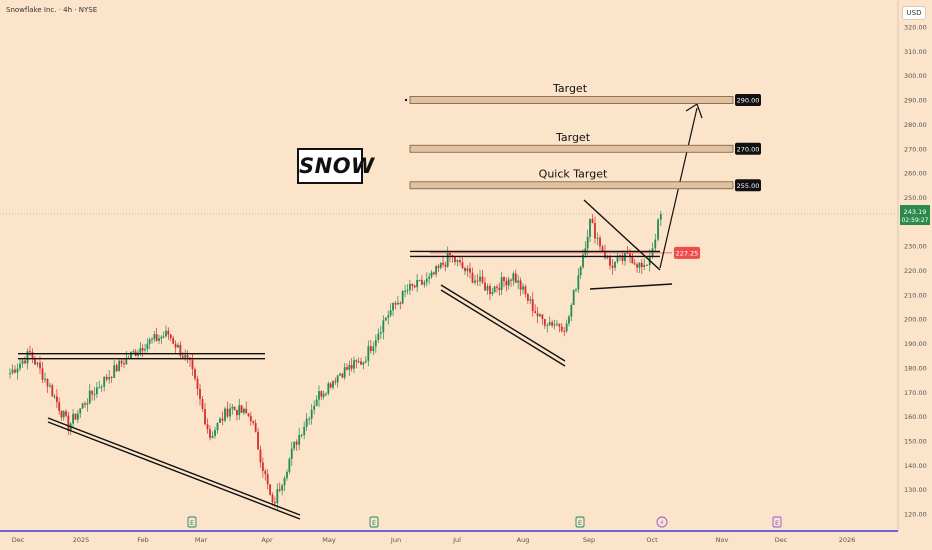 This screenshot has width=932, height=550. Describe the element at coordinates (573, 137) in the screenshot. I see `target-label: Target` at that location.